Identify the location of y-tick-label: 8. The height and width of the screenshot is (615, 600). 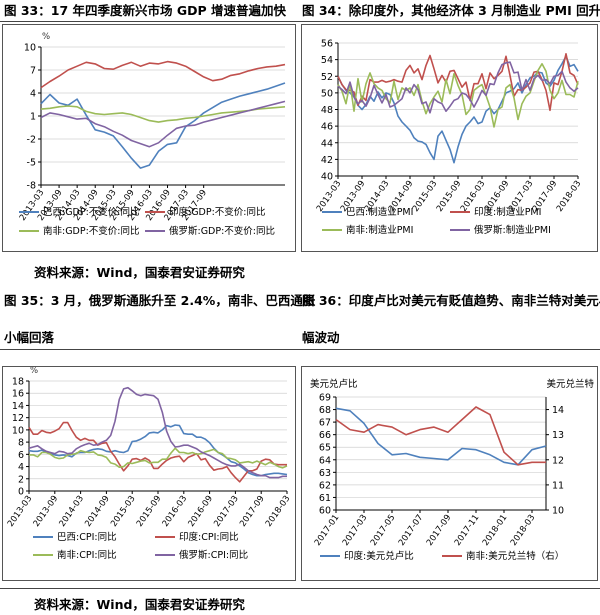
(21, 443).